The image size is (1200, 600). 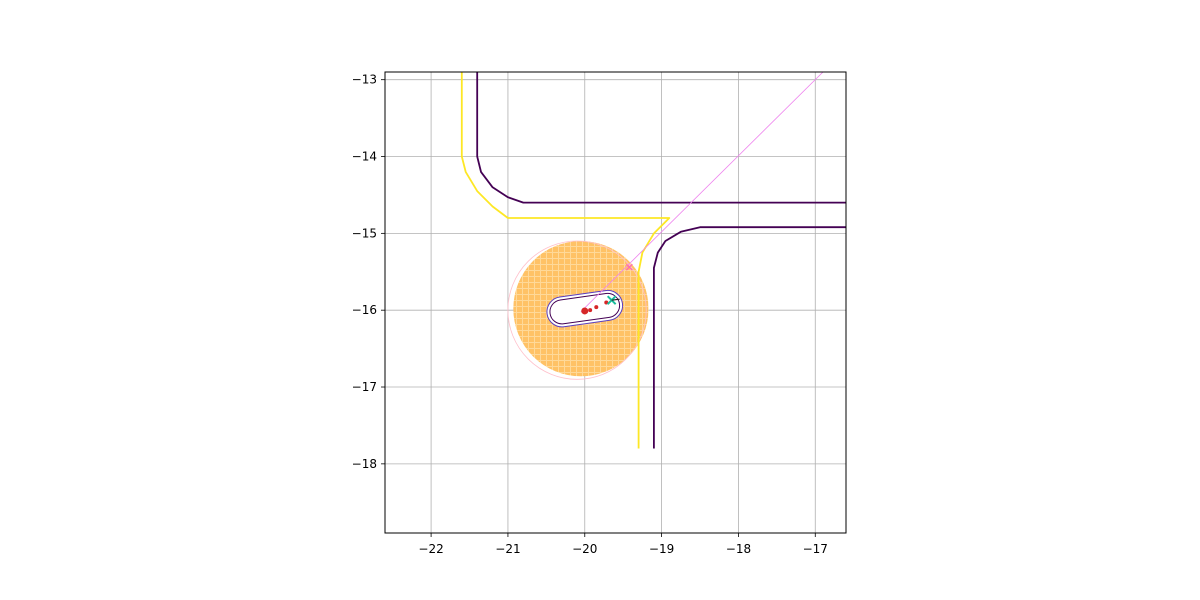 I want to click on x-tick-label: −17, so click(x=815, y=549).